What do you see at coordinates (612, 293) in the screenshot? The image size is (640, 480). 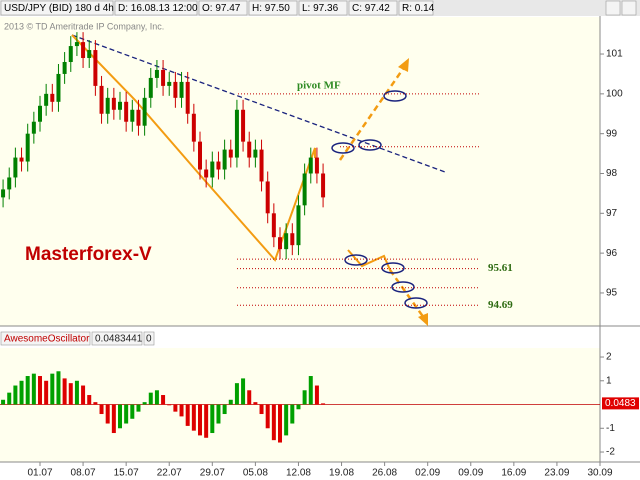 I see `y-tick-label: 95` at bounding box center [612, 293].